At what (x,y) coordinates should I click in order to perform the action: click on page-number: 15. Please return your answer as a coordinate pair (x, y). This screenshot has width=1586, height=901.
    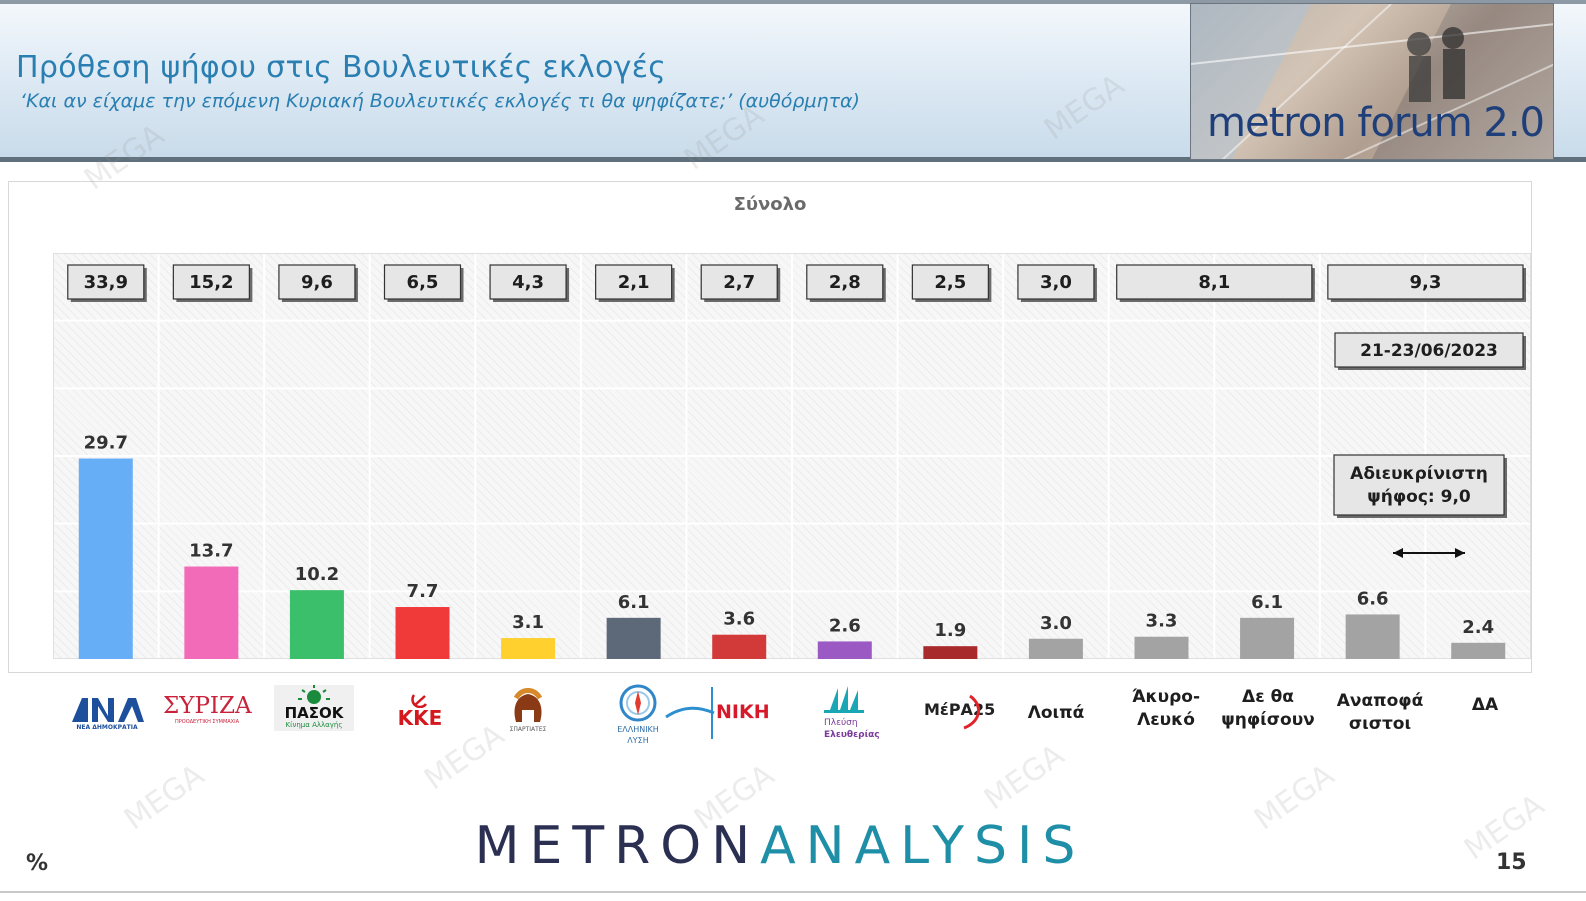
    Looking at the image, I should click on (1511, 862).